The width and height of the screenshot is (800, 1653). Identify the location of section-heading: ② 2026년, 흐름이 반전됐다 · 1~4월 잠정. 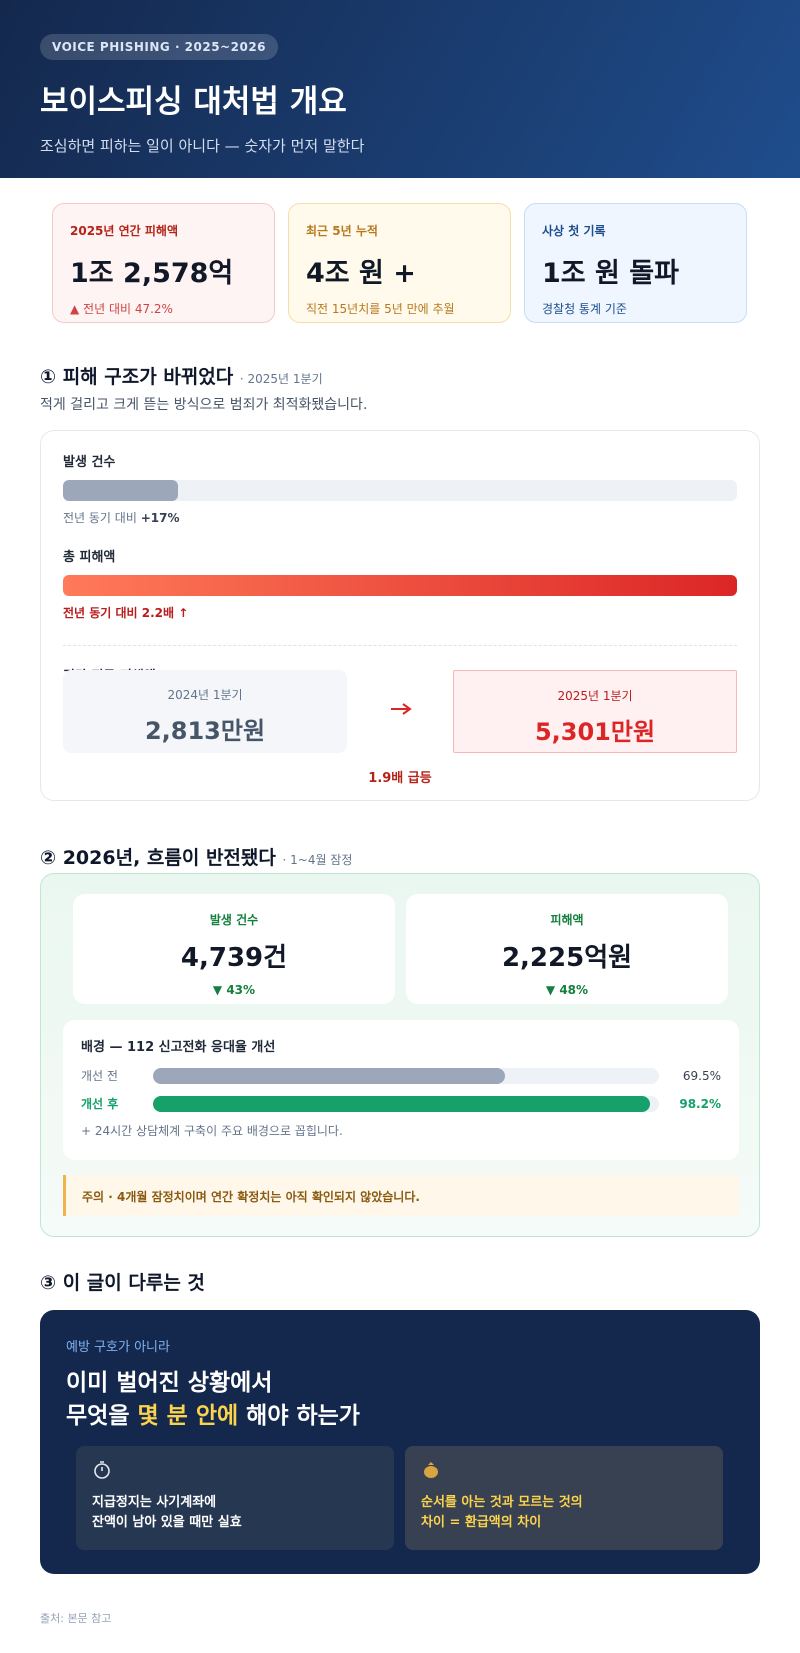
(196, 856).